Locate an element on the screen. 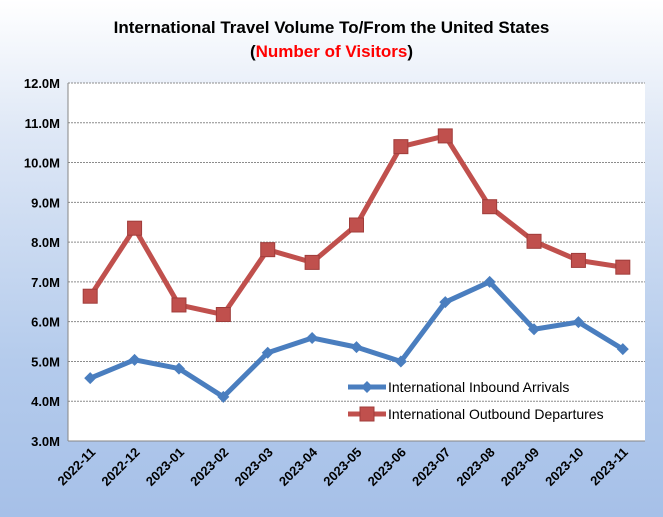  x-tick-label: 2023-05 is located at coordinates (342, 467).